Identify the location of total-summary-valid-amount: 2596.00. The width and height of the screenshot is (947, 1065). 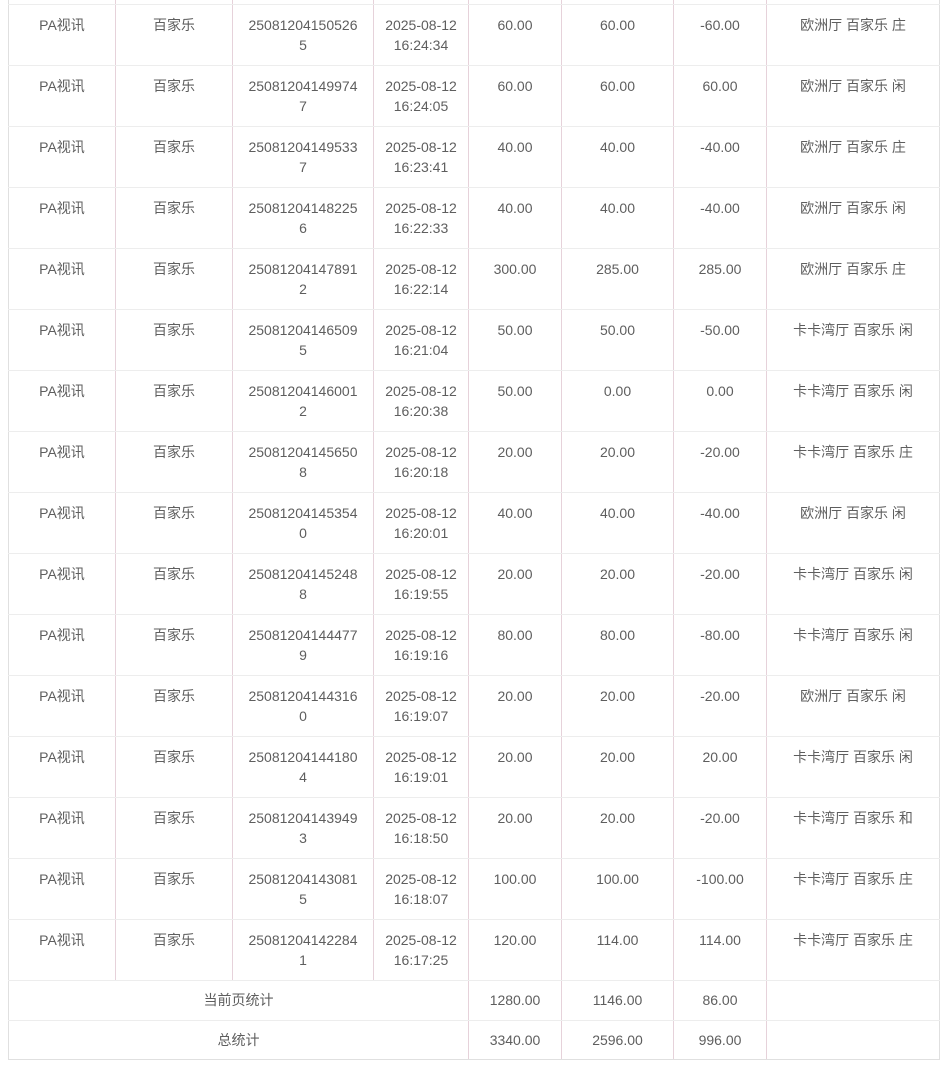
(617, 1040).